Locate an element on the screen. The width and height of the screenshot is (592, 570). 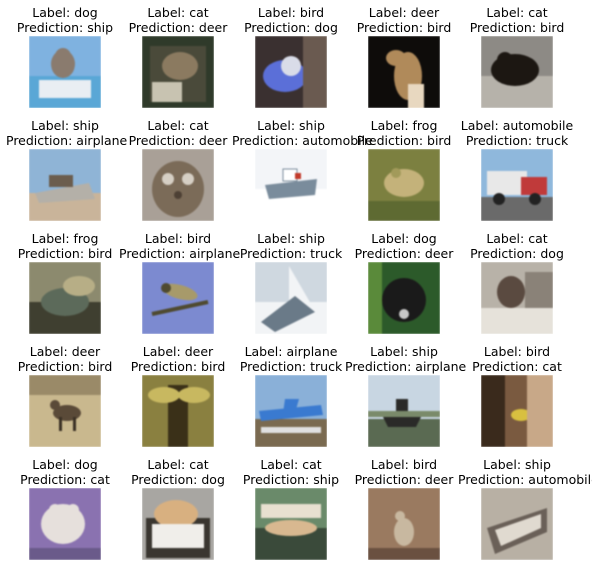
prediction-cell: Label: cat Prediction: dog is located at coordinates (178, 513).